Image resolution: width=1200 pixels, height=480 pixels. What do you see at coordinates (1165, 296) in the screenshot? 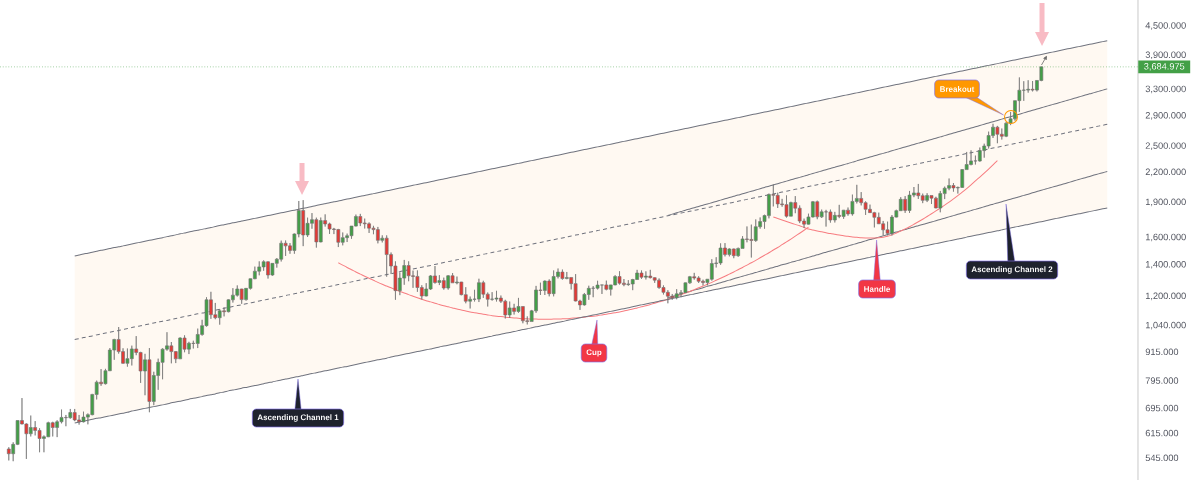
I see `y-tick-label: 1,200.000` at bounding box center [1165, 296].